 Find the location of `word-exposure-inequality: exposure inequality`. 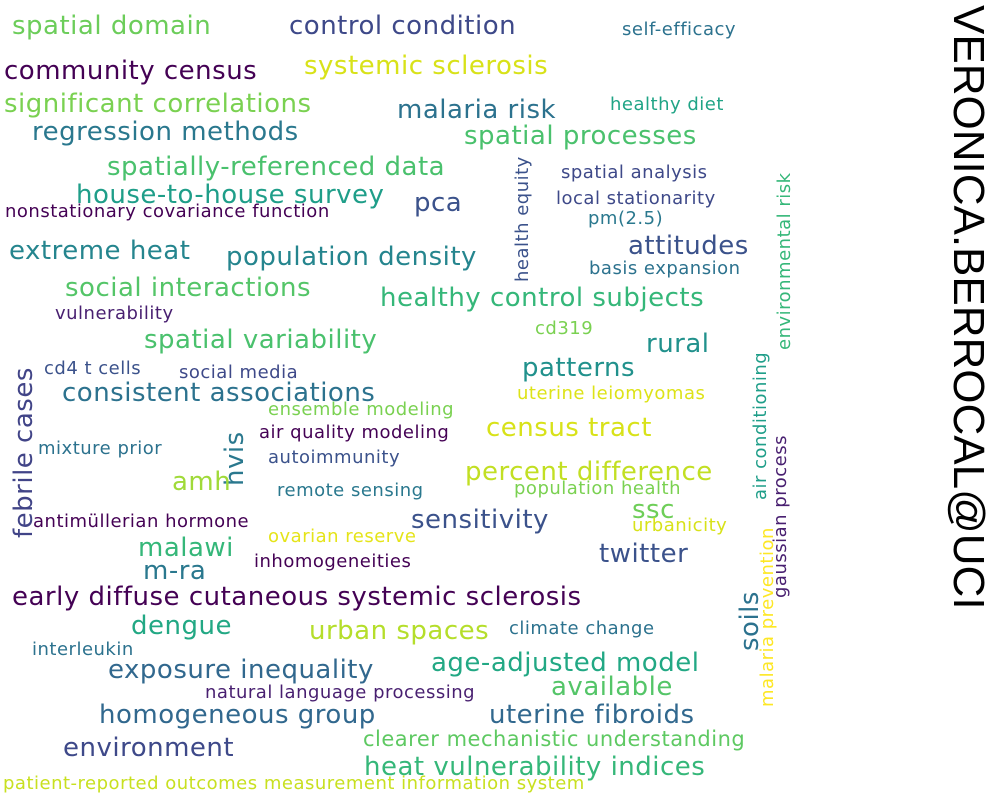

word-exposure-inequality: exposure inequality is located at coordinates (241, 670).